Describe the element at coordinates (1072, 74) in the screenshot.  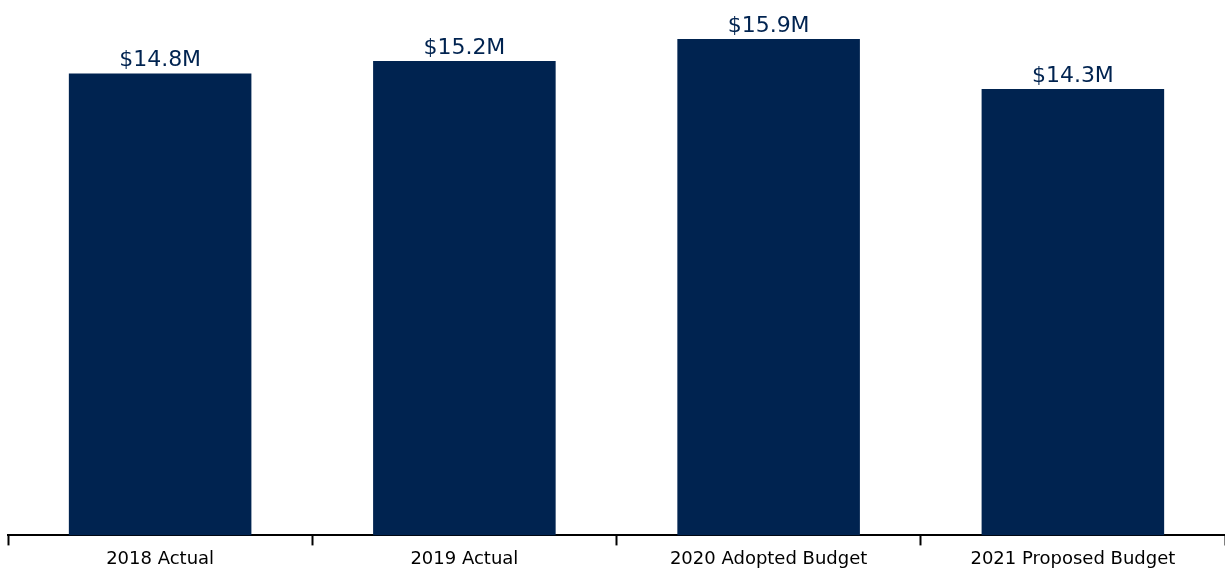
I see `data-label: $14.3M` at that location.